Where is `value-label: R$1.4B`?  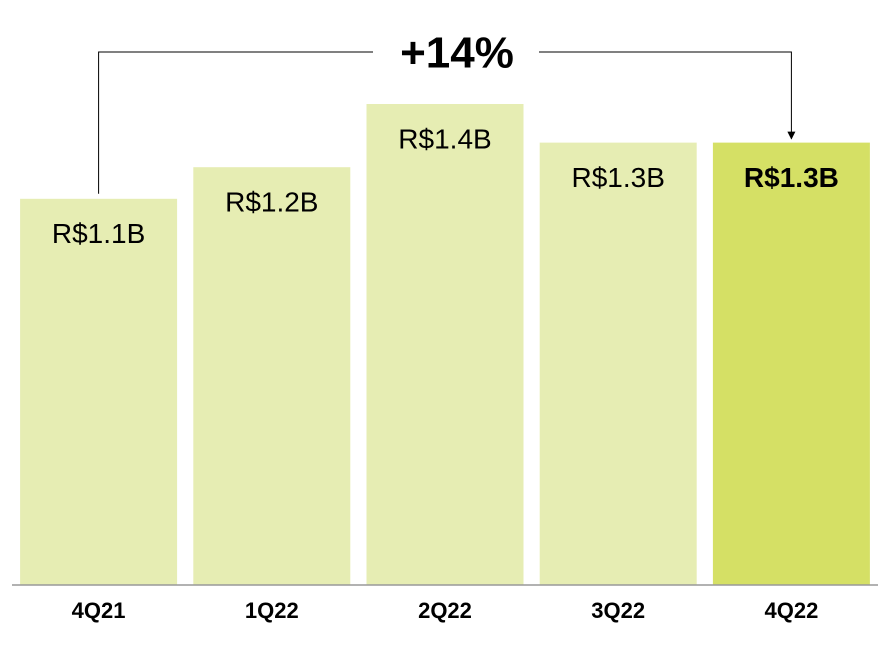
value-label: R$1.4B is located at coordinates (444, 138).